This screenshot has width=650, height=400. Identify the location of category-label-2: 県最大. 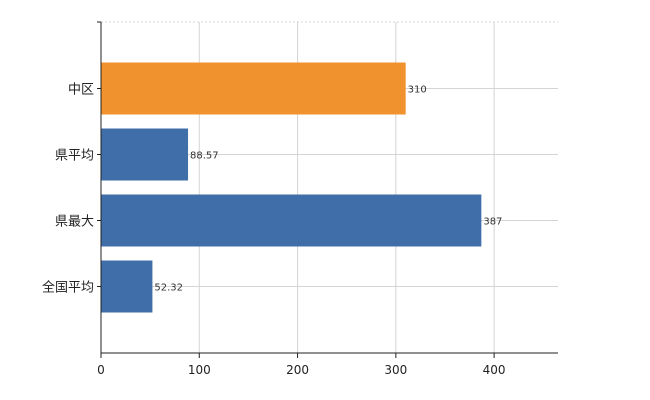
(74, 222).